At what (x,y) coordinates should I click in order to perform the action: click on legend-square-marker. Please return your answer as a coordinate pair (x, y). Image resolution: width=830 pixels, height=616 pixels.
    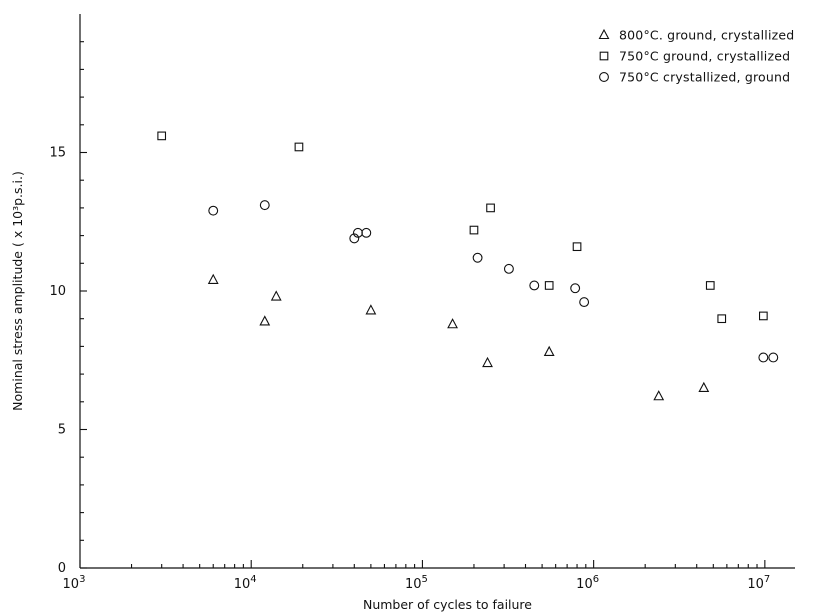
    Looking at the image, I should click on (604, 56).